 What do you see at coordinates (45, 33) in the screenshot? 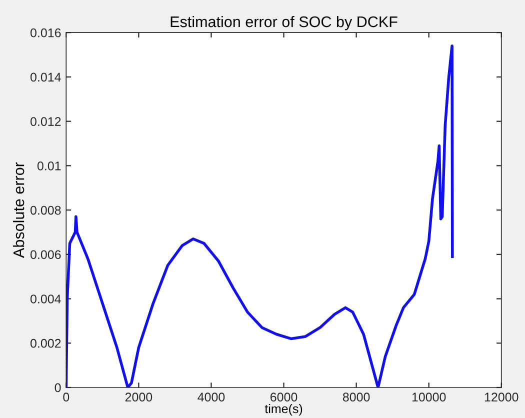
I see `y-tick-label: 0.016` at bounding box center [45, 33].